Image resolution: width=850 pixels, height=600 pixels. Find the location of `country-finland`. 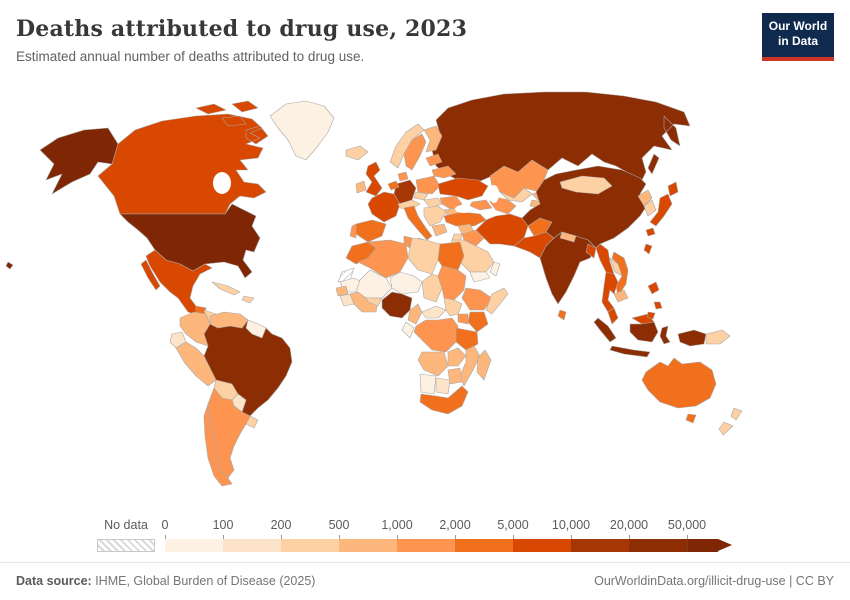

country-finland is located at coordinates (433, 139).